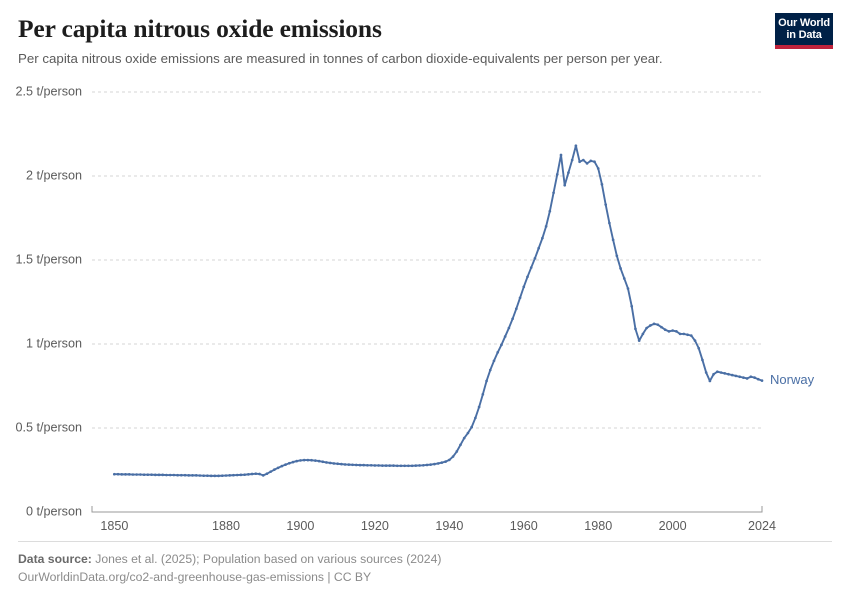 The width and height of the screenshot is (850, 600). I want to click on x-axis-tick-label: 1940, so click(449, 526).